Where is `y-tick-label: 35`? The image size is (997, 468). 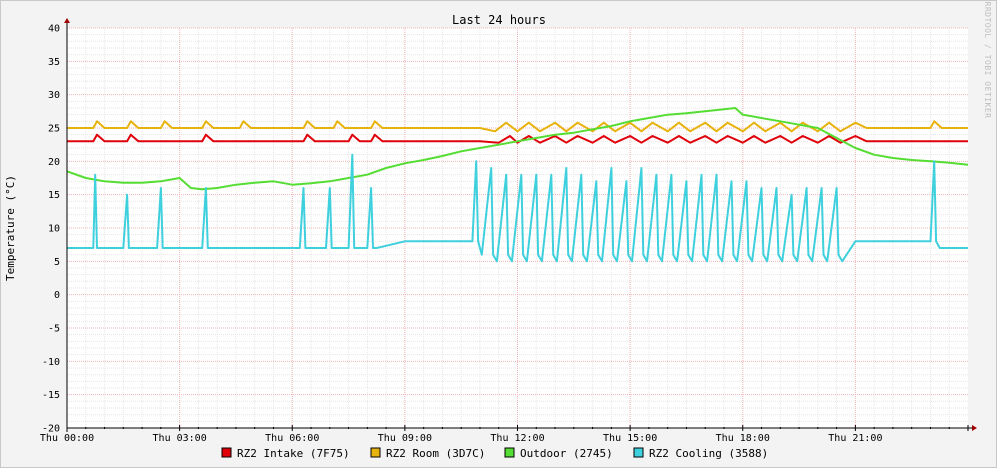
y-tick-label: 35 is located at coordinates (54, 62).